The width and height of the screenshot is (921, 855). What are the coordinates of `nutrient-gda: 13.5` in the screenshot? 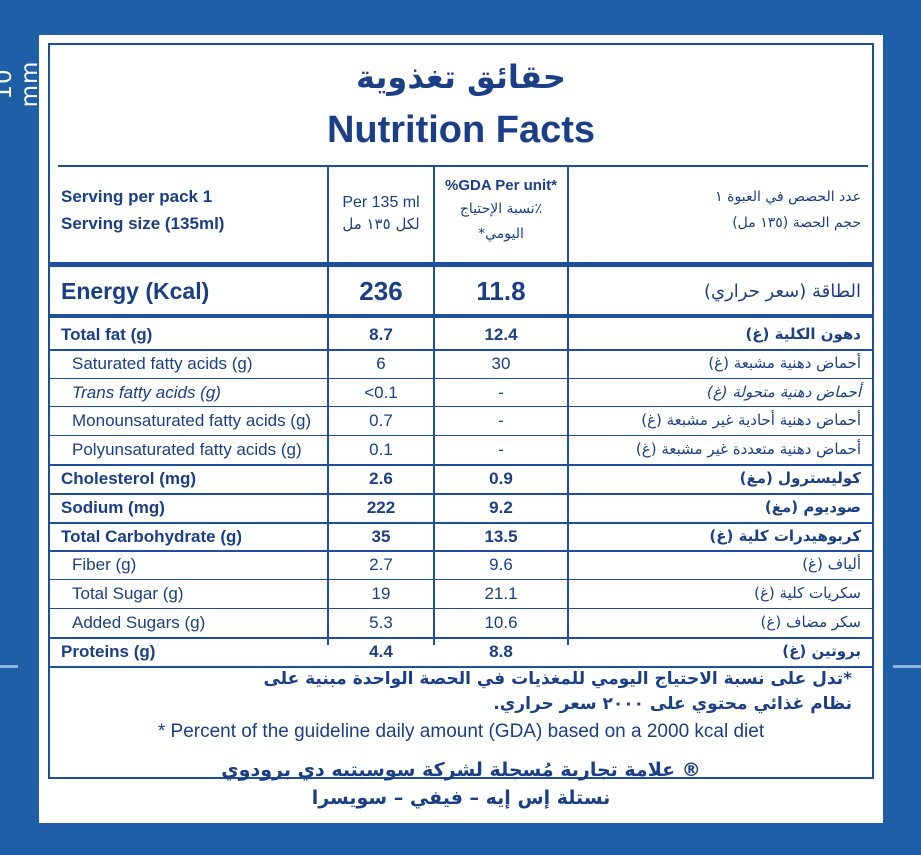 It's located at (501, 536).